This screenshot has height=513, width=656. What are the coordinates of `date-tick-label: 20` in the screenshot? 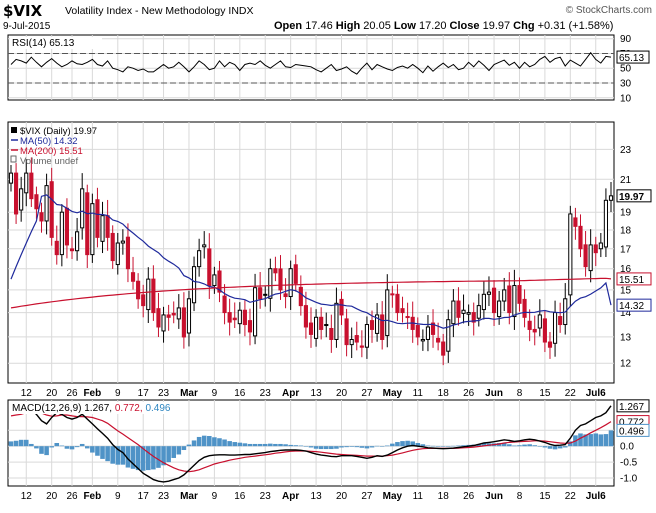 It's located at (52, 393).